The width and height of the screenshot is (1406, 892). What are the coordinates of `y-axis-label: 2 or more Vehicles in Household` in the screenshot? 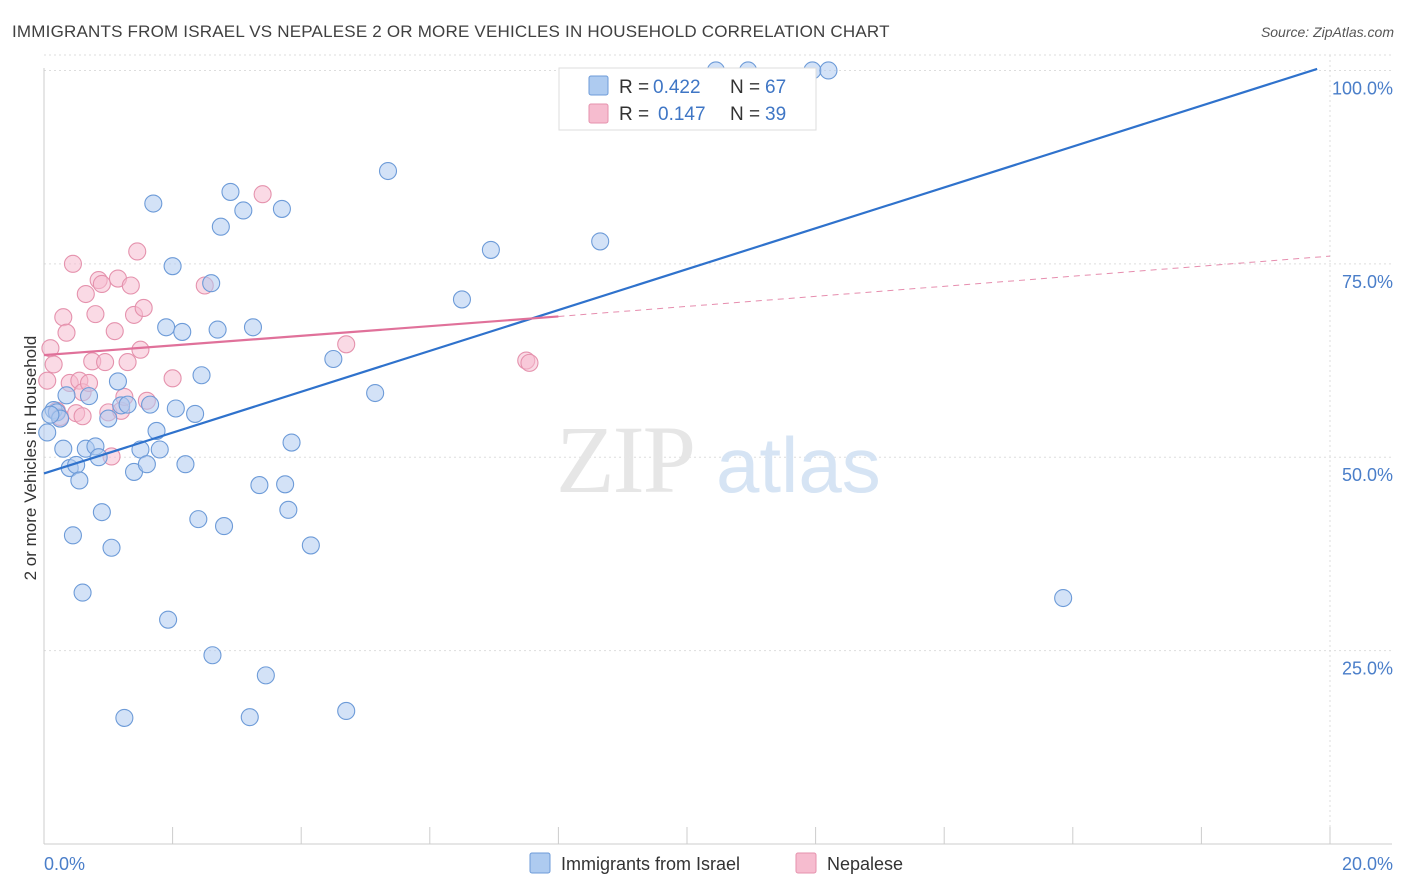 It's located at (30, 458).